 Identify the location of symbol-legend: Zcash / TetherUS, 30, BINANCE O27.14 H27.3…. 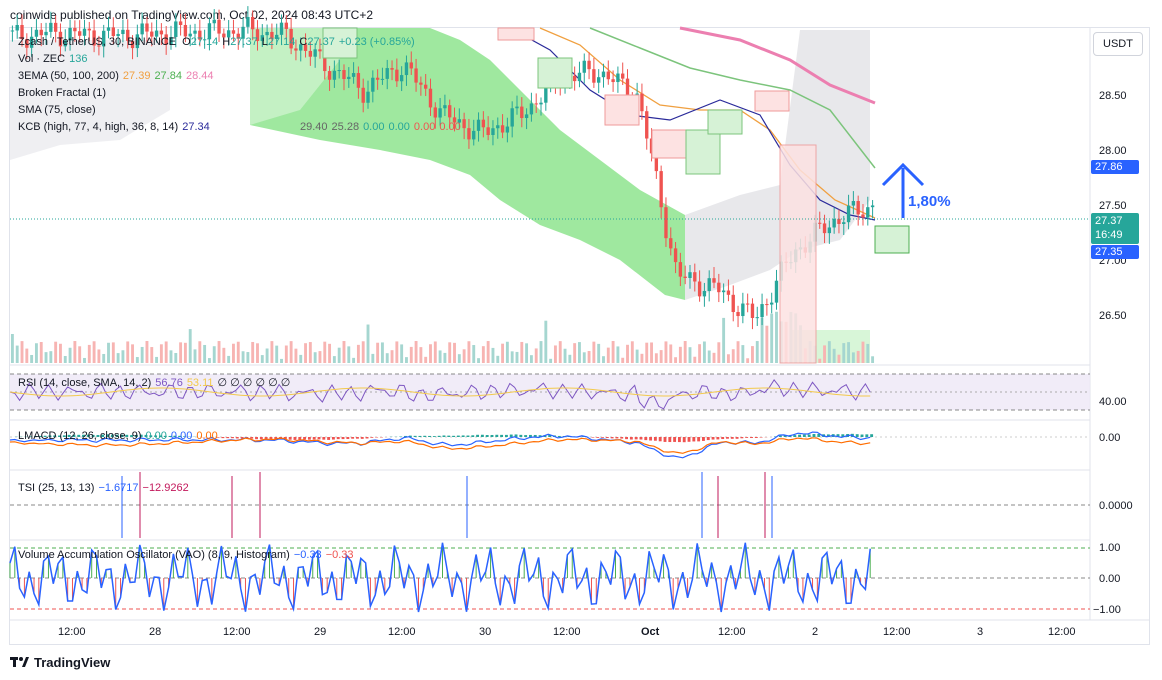
(218, 42).